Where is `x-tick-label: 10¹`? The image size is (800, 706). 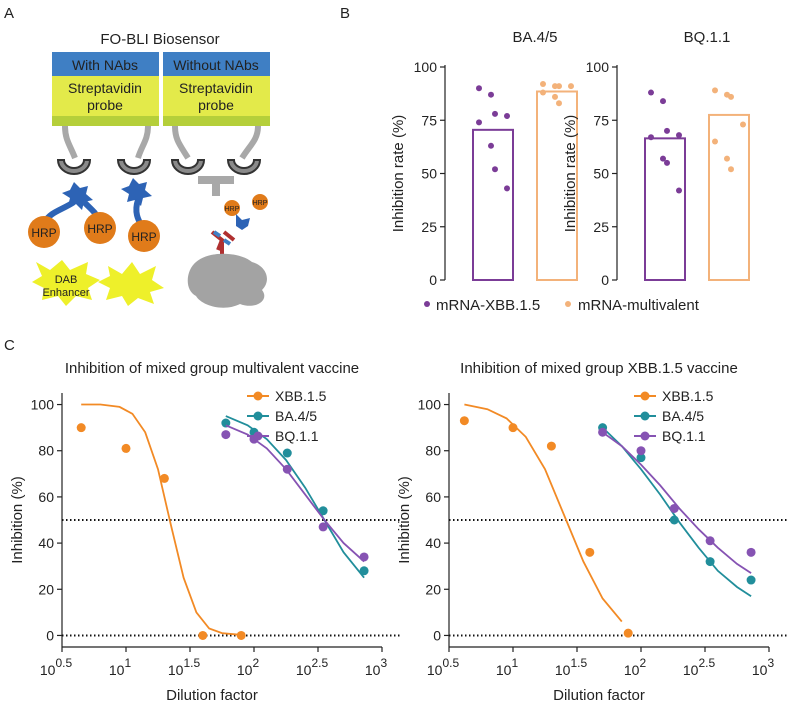
x-tick-label: 10¹ is located at coordinates (507, 667).